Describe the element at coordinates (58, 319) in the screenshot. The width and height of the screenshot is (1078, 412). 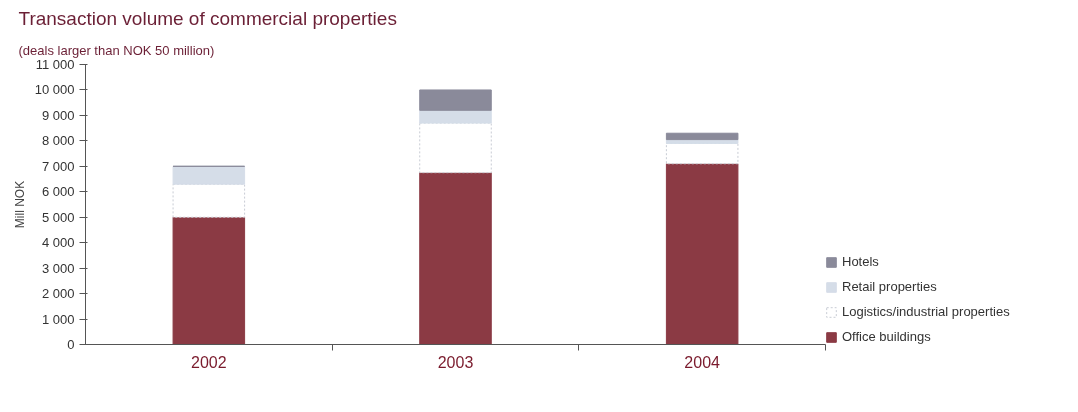
I see `y-tick-label: 1 000` at that location.